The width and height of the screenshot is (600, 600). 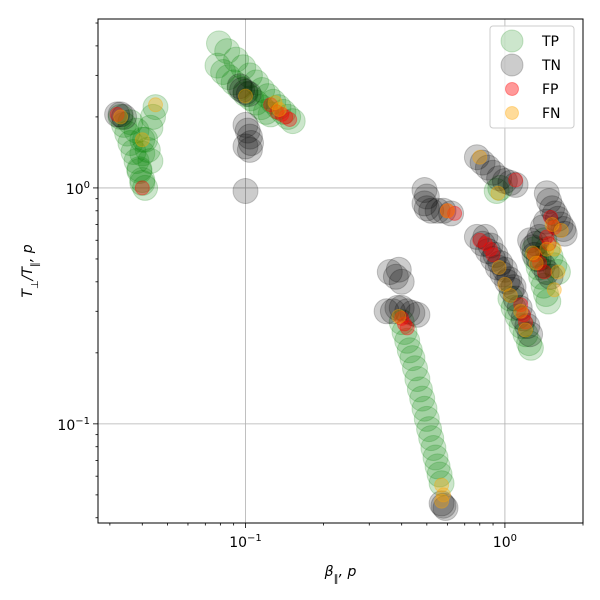 What do you see at coordinates (551, 114) in the screenshot?
I see `legend-label-FN: FN` at bounding box center [551, 114].